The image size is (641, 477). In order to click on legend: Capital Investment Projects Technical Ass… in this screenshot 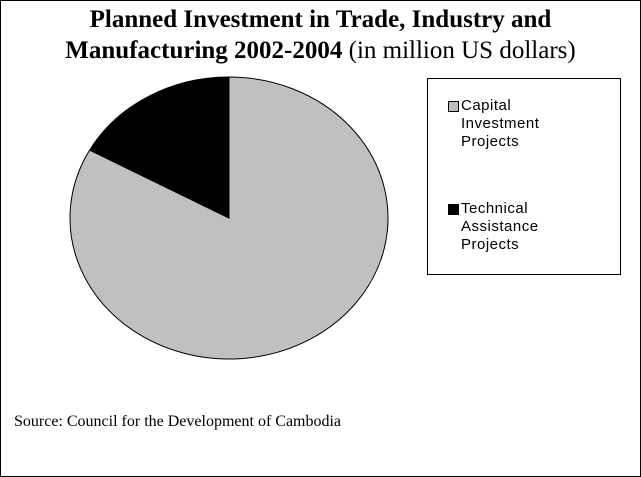, I will do `click(524, 176)`.